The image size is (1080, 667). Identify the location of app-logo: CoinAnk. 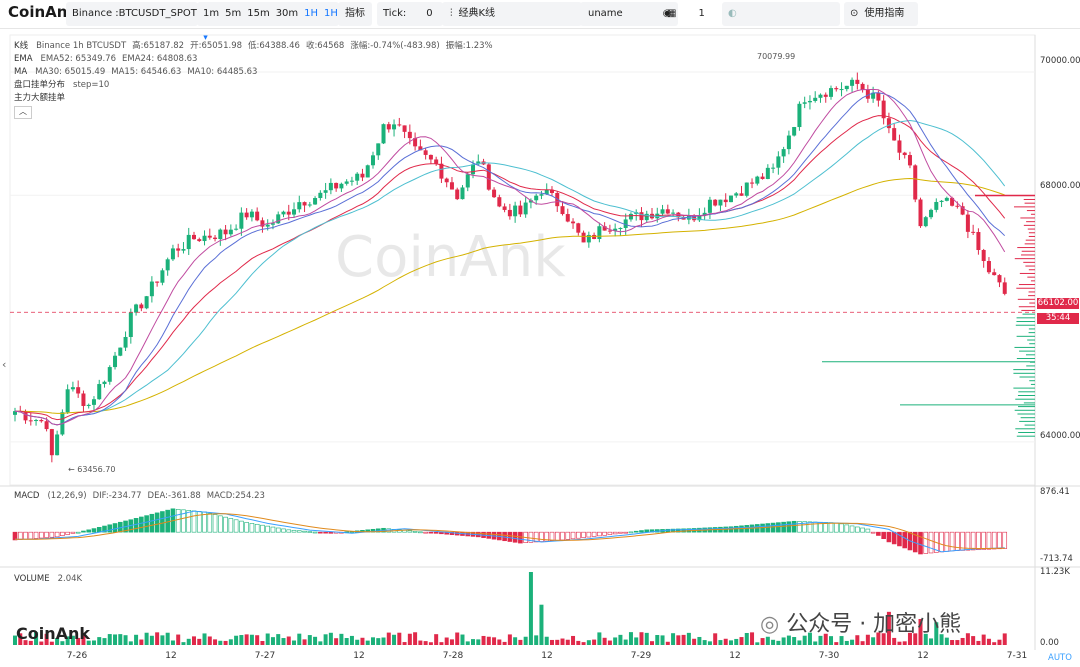
(43, 12).